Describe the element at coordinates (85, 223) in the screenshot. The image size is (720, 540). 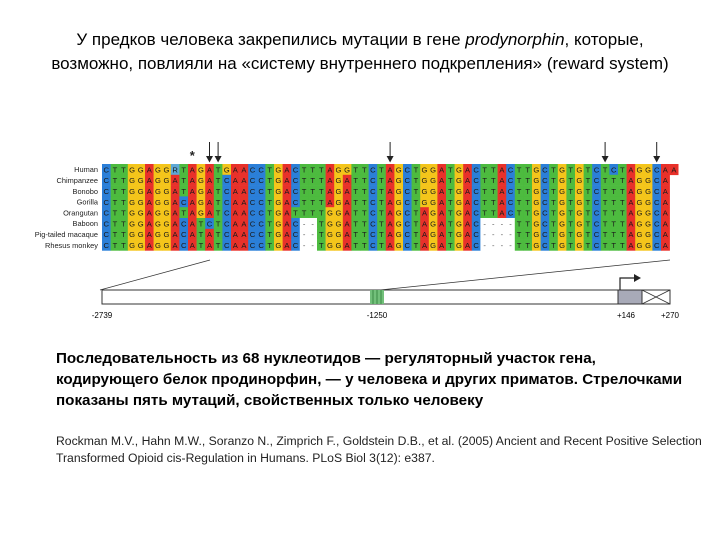
I see `species-label: Baboon` at that location.